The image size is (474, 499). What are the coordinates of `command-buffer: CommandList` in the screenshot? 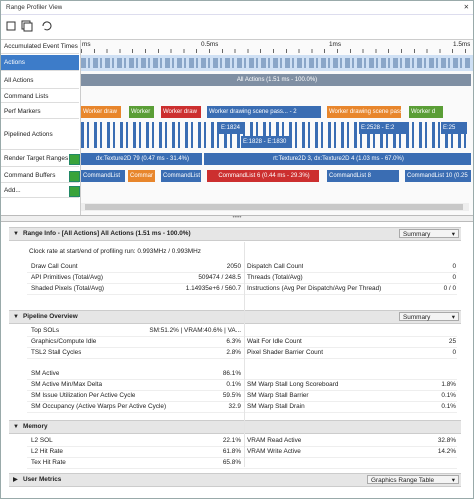 It's located at (181, 176).